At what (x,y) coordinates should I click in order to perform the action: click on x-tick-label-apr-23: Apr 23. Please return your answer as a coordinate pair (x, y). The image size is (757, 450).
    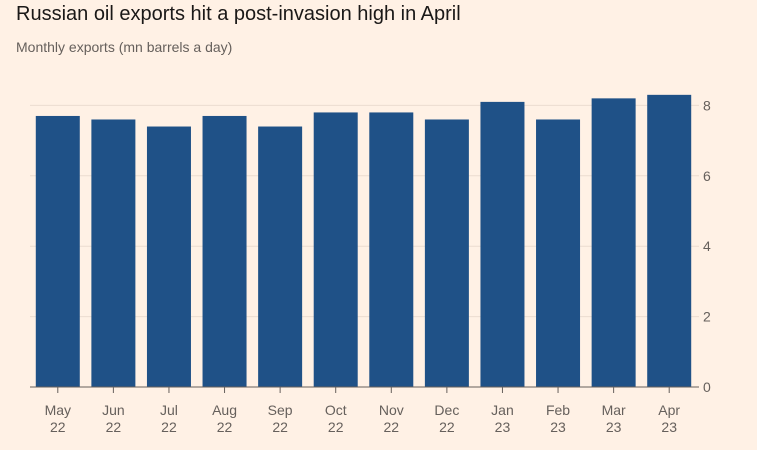
    Looking at the image, I should click on (669, 418).